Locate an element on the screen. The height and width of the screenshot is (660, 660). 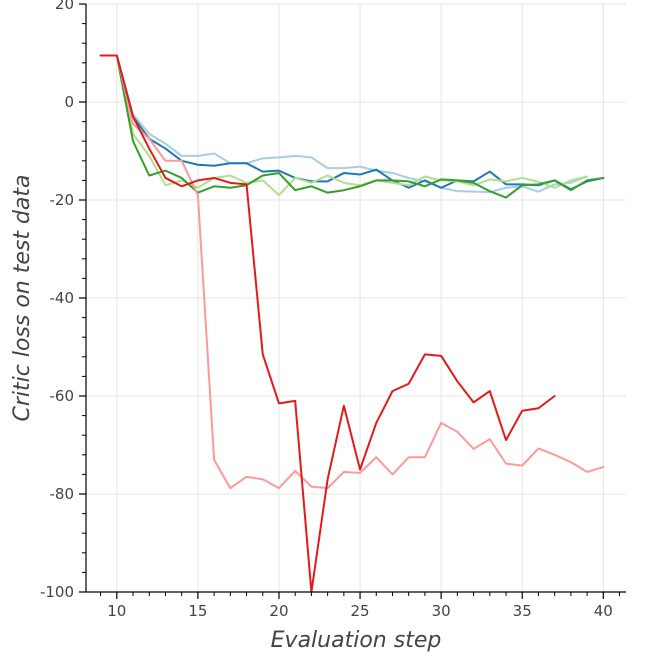
y-tick-label: -60 is located at coordinates (62, 396).